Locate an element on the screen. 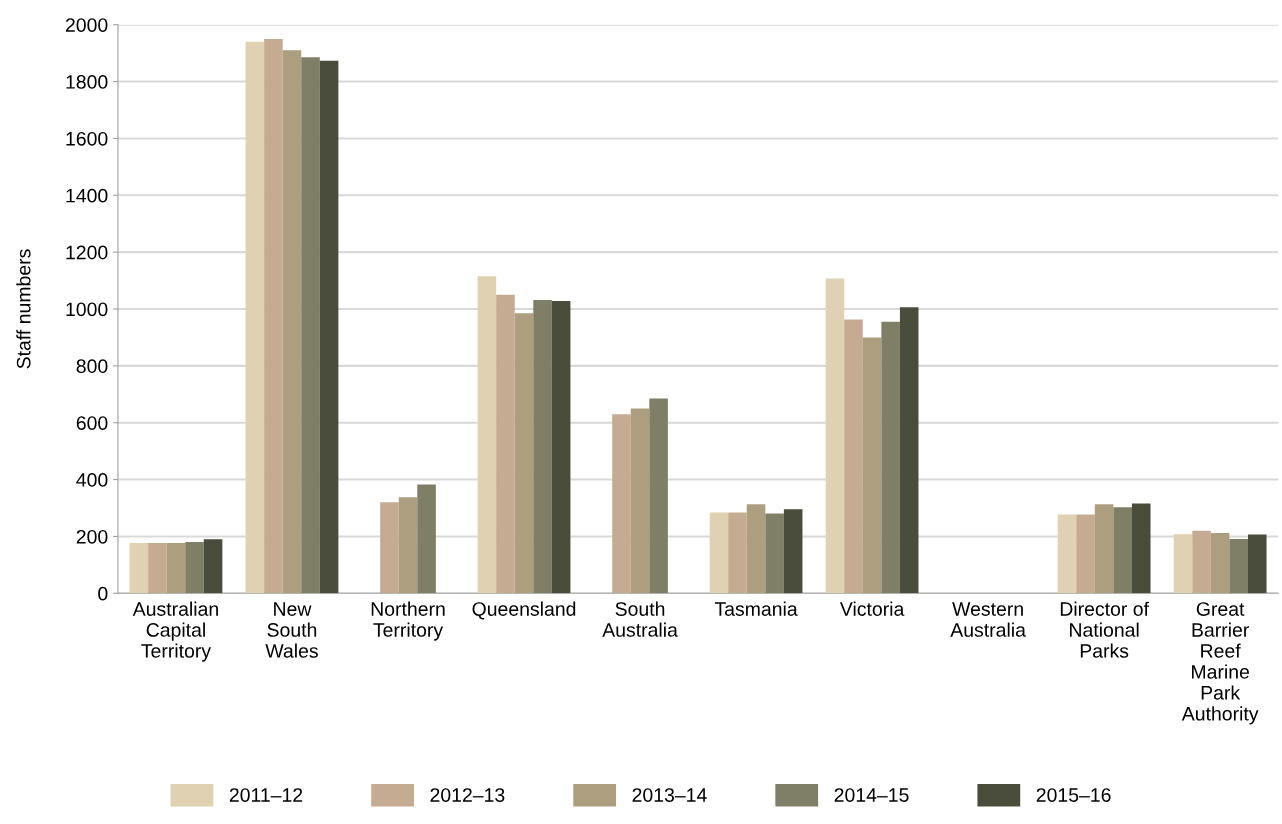 The width and height of the screenshot is (1282, 824). y-tick-label: 0 is located at coordinates (103, 593).